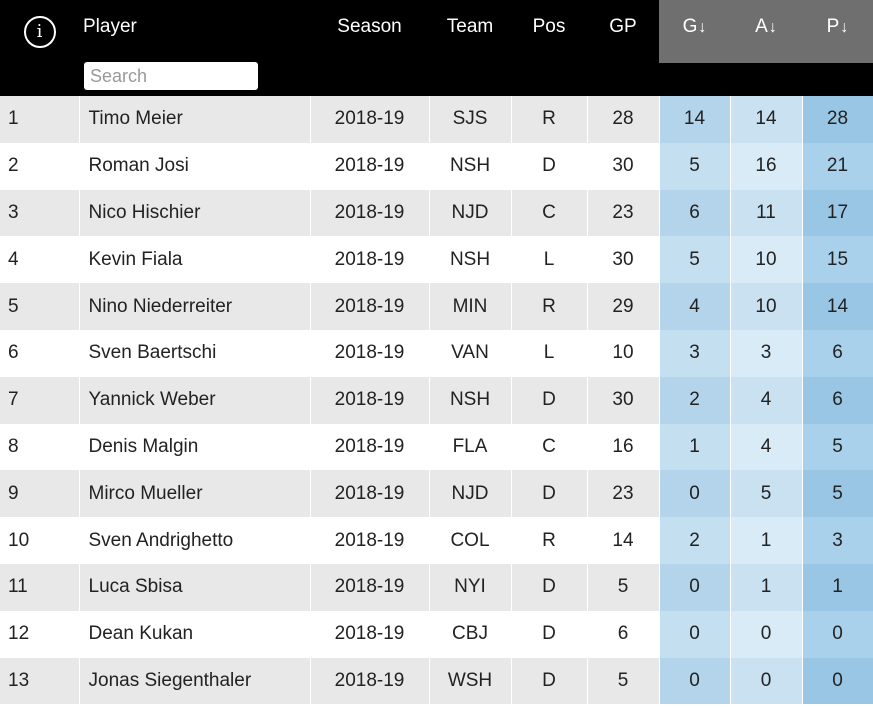  I want to click on gp-header-cell: GP, so click(623, 48).